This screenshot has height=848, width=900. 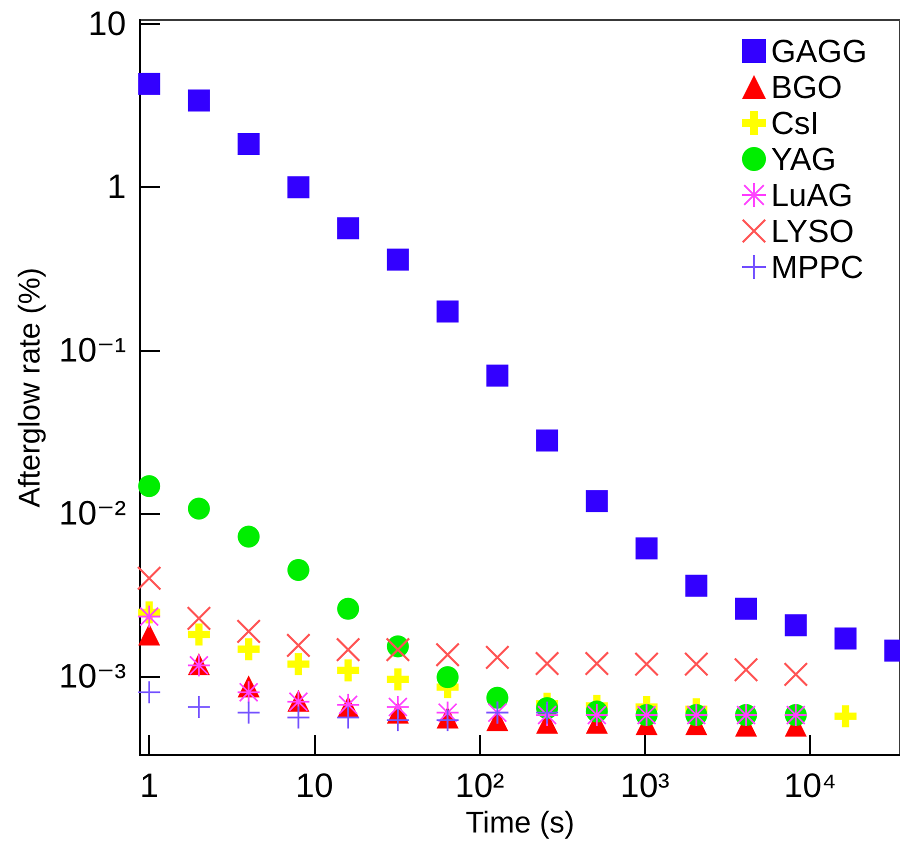 I want to click on legend-label: LuAG, so click(x=811, y=195).